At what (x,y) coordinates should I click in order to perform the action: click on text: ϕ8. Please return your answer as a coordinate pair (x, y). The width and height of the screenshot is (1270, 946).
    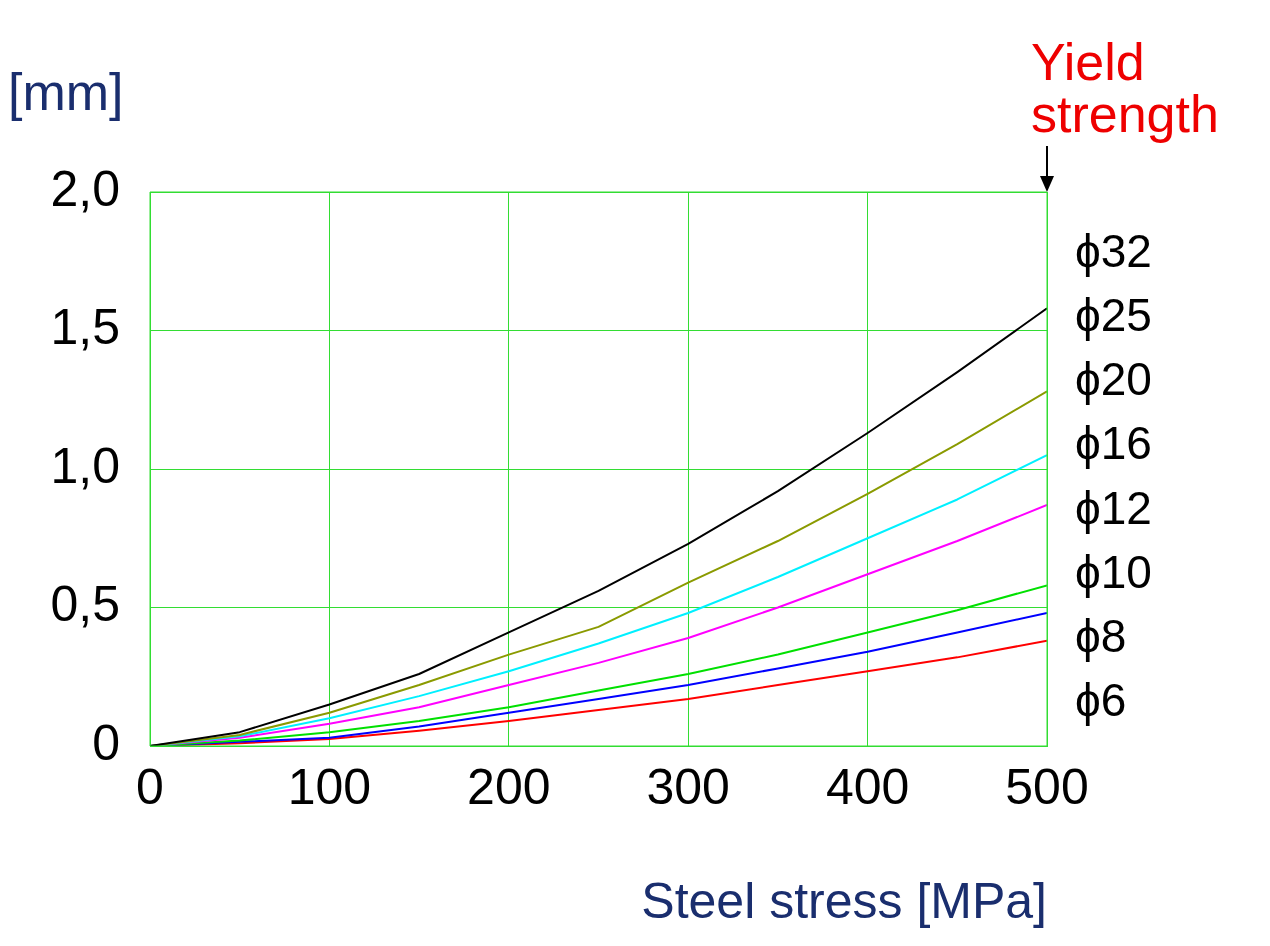
    Looking at the image, I should click on (1101, 636).